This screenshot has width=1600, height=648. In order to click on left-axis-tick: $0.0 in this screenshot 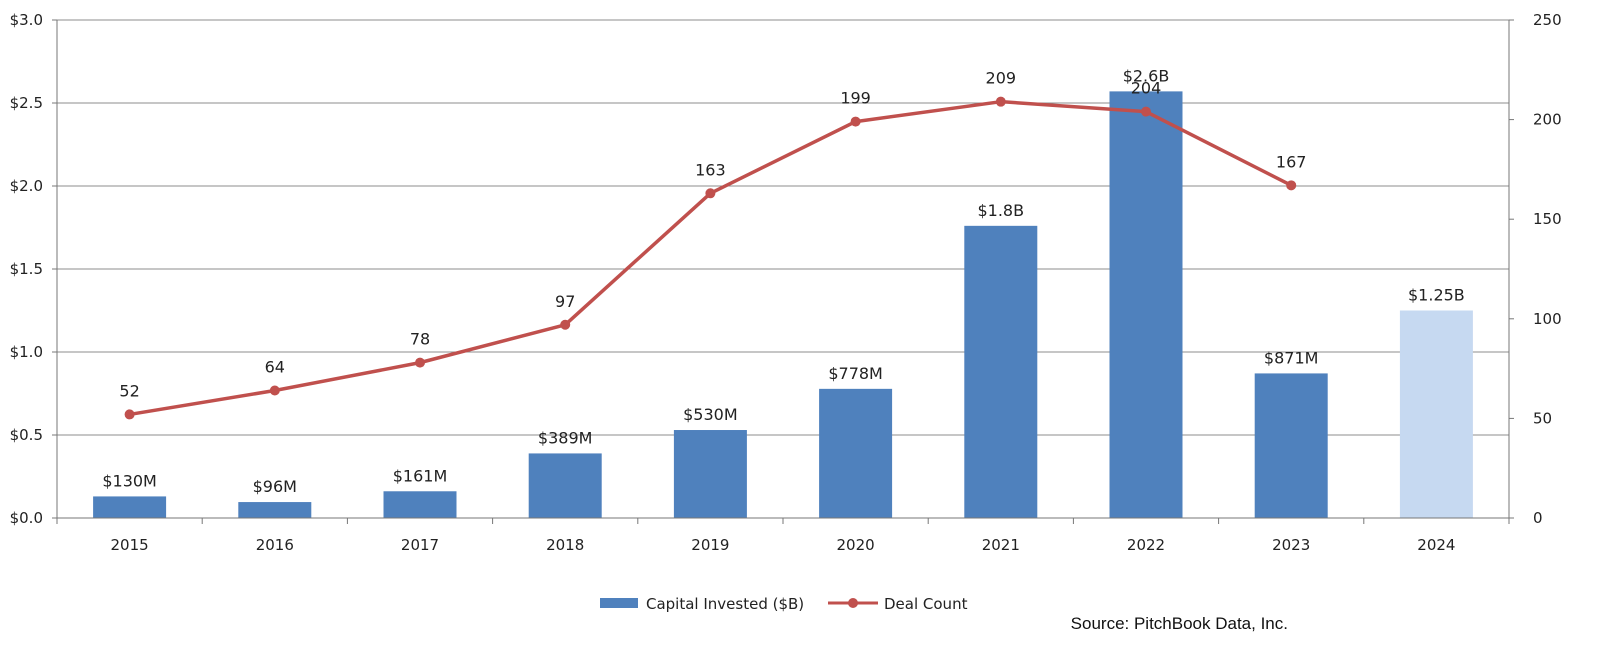, I will do `click(26, 518)`.